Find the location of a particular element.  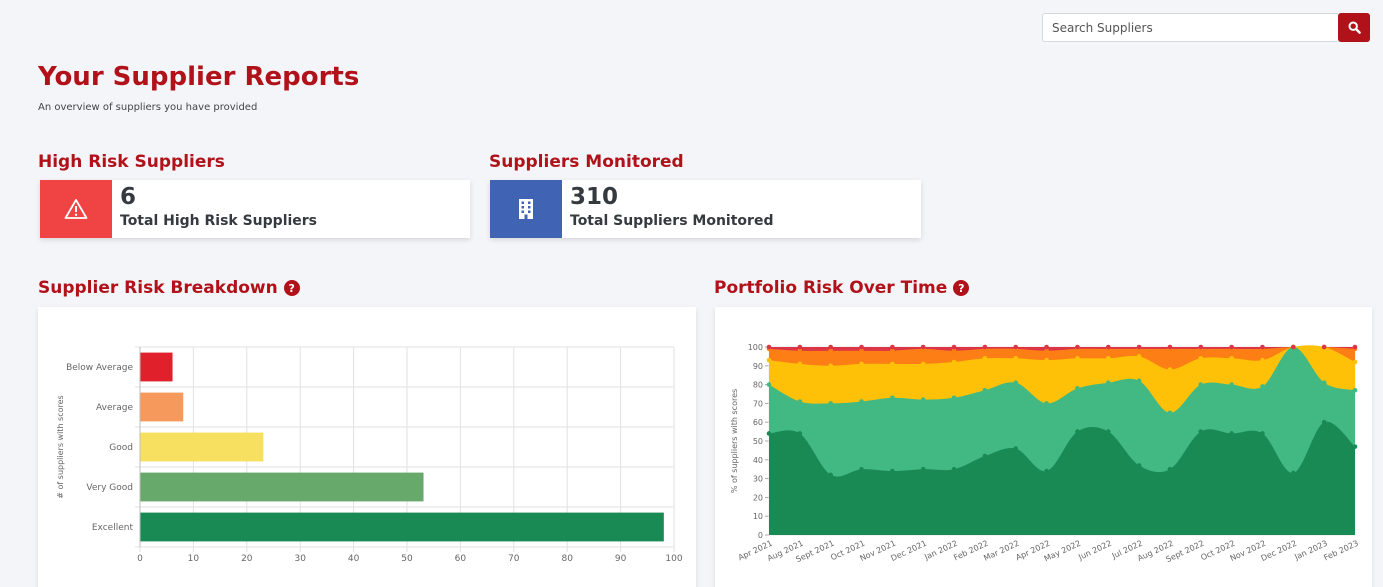

monitored-card: 310 Total Suppliers Monitored is located at coordinates (705, 209).